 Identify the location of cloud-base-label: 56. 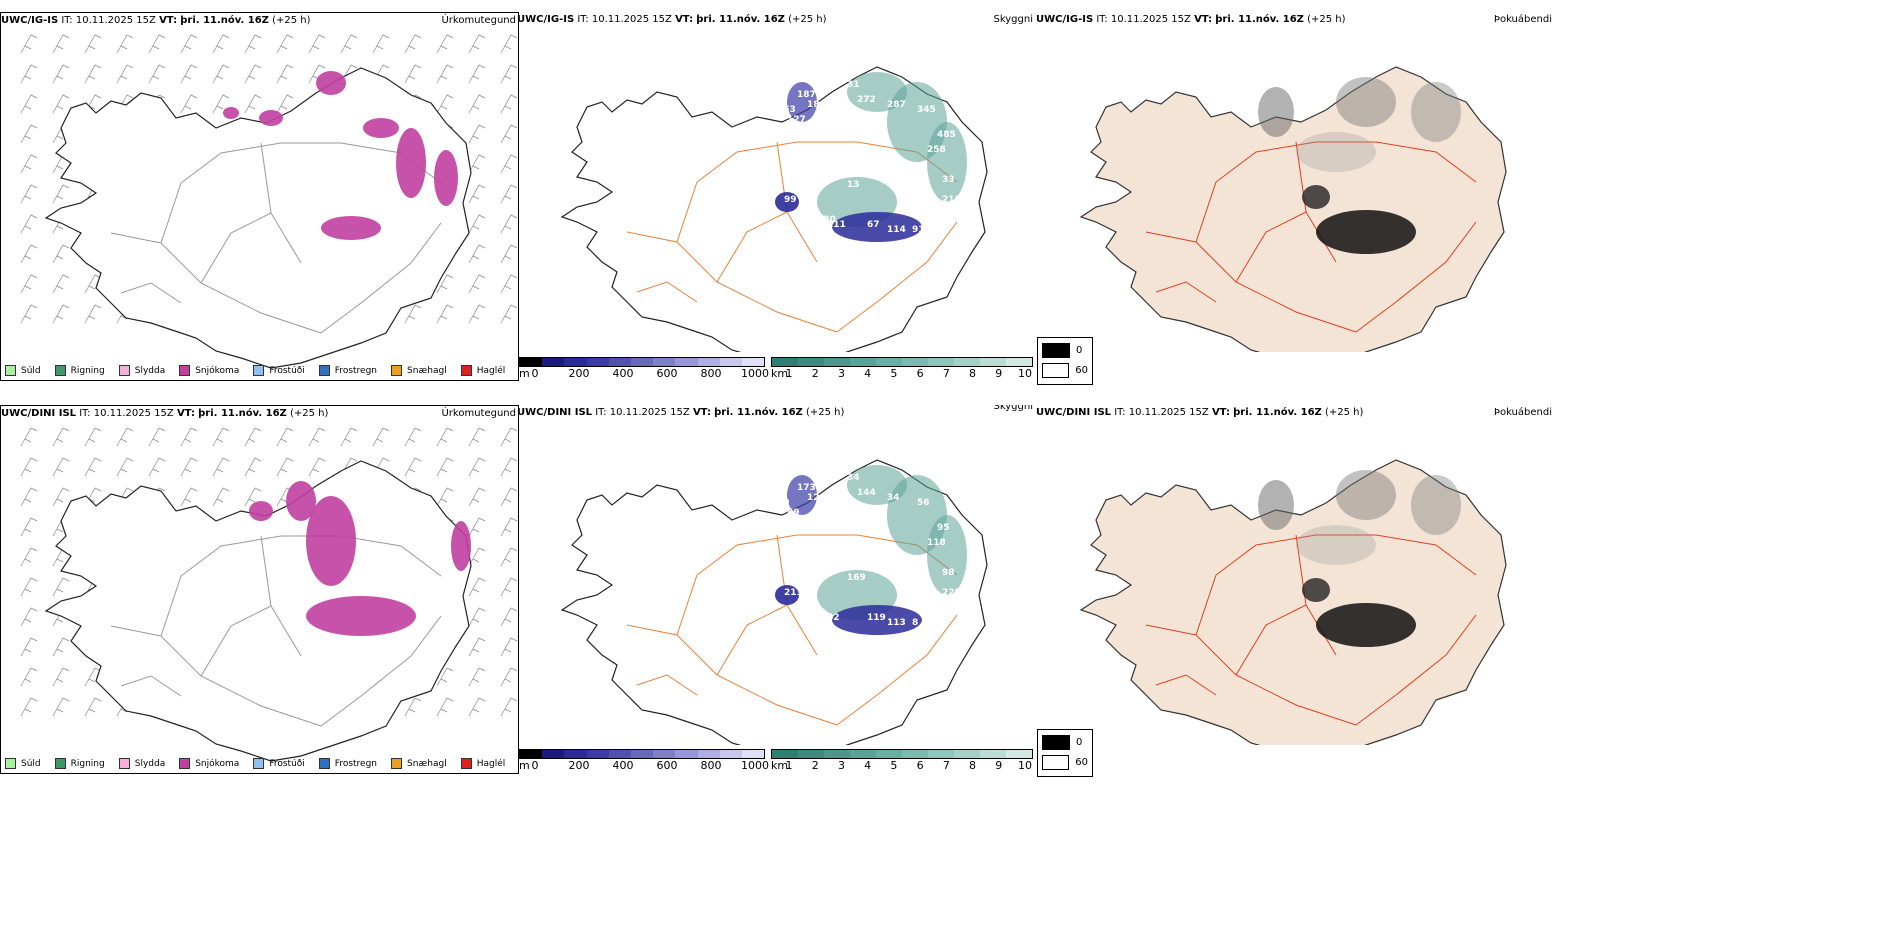
(923, 503).